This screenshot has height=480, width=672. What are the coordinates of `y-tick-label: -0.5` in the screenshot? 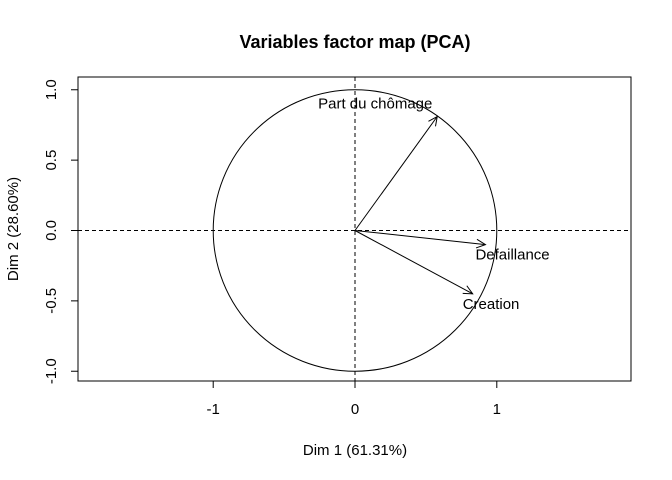 It's located at (51, 301).